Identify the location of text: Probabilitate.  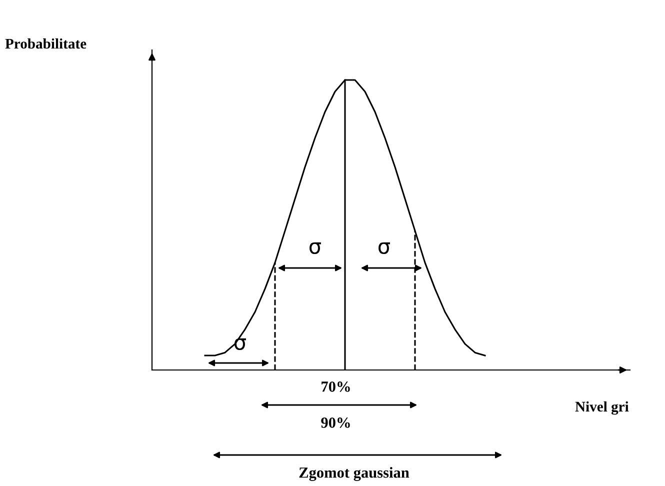
(45, 43).